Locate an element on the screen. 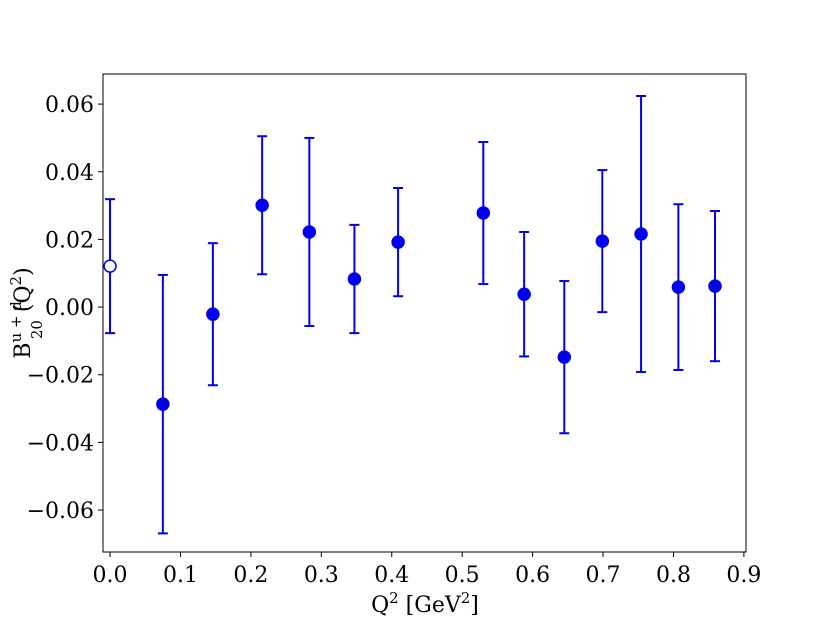  y-label-part: (Q is located at coordinates (23, 298).